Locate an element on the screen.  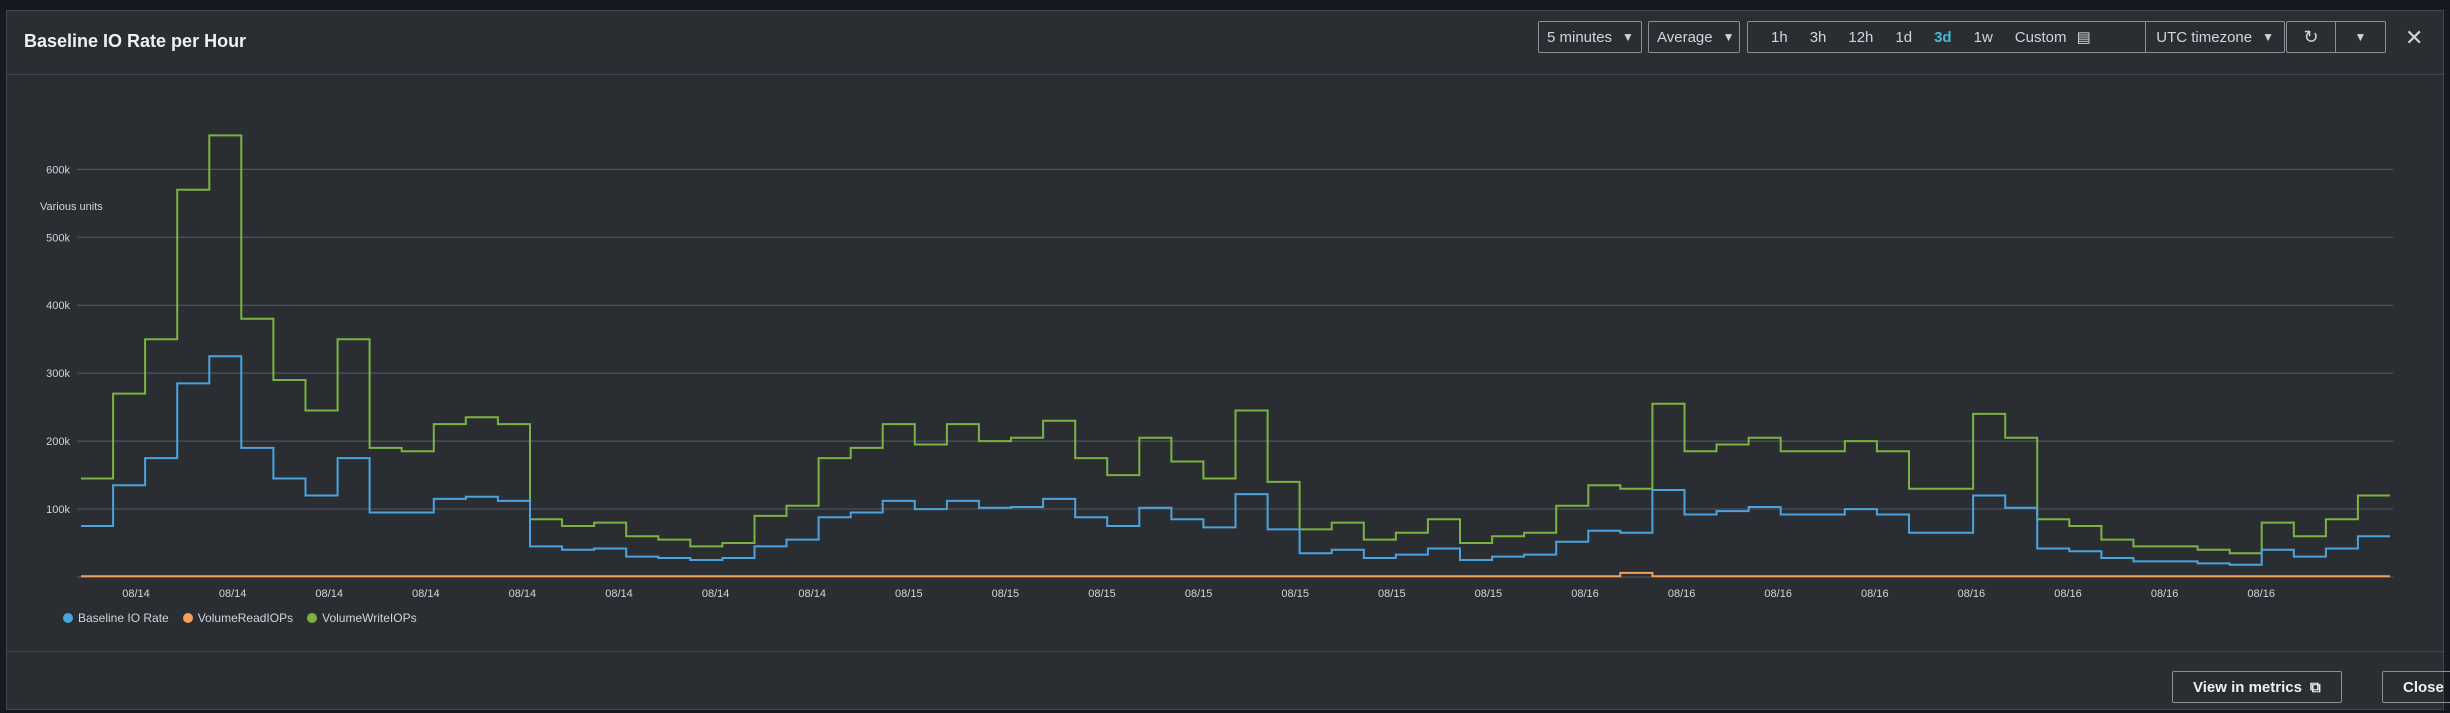
close-label: Close is located at coordinates (2423, 687).